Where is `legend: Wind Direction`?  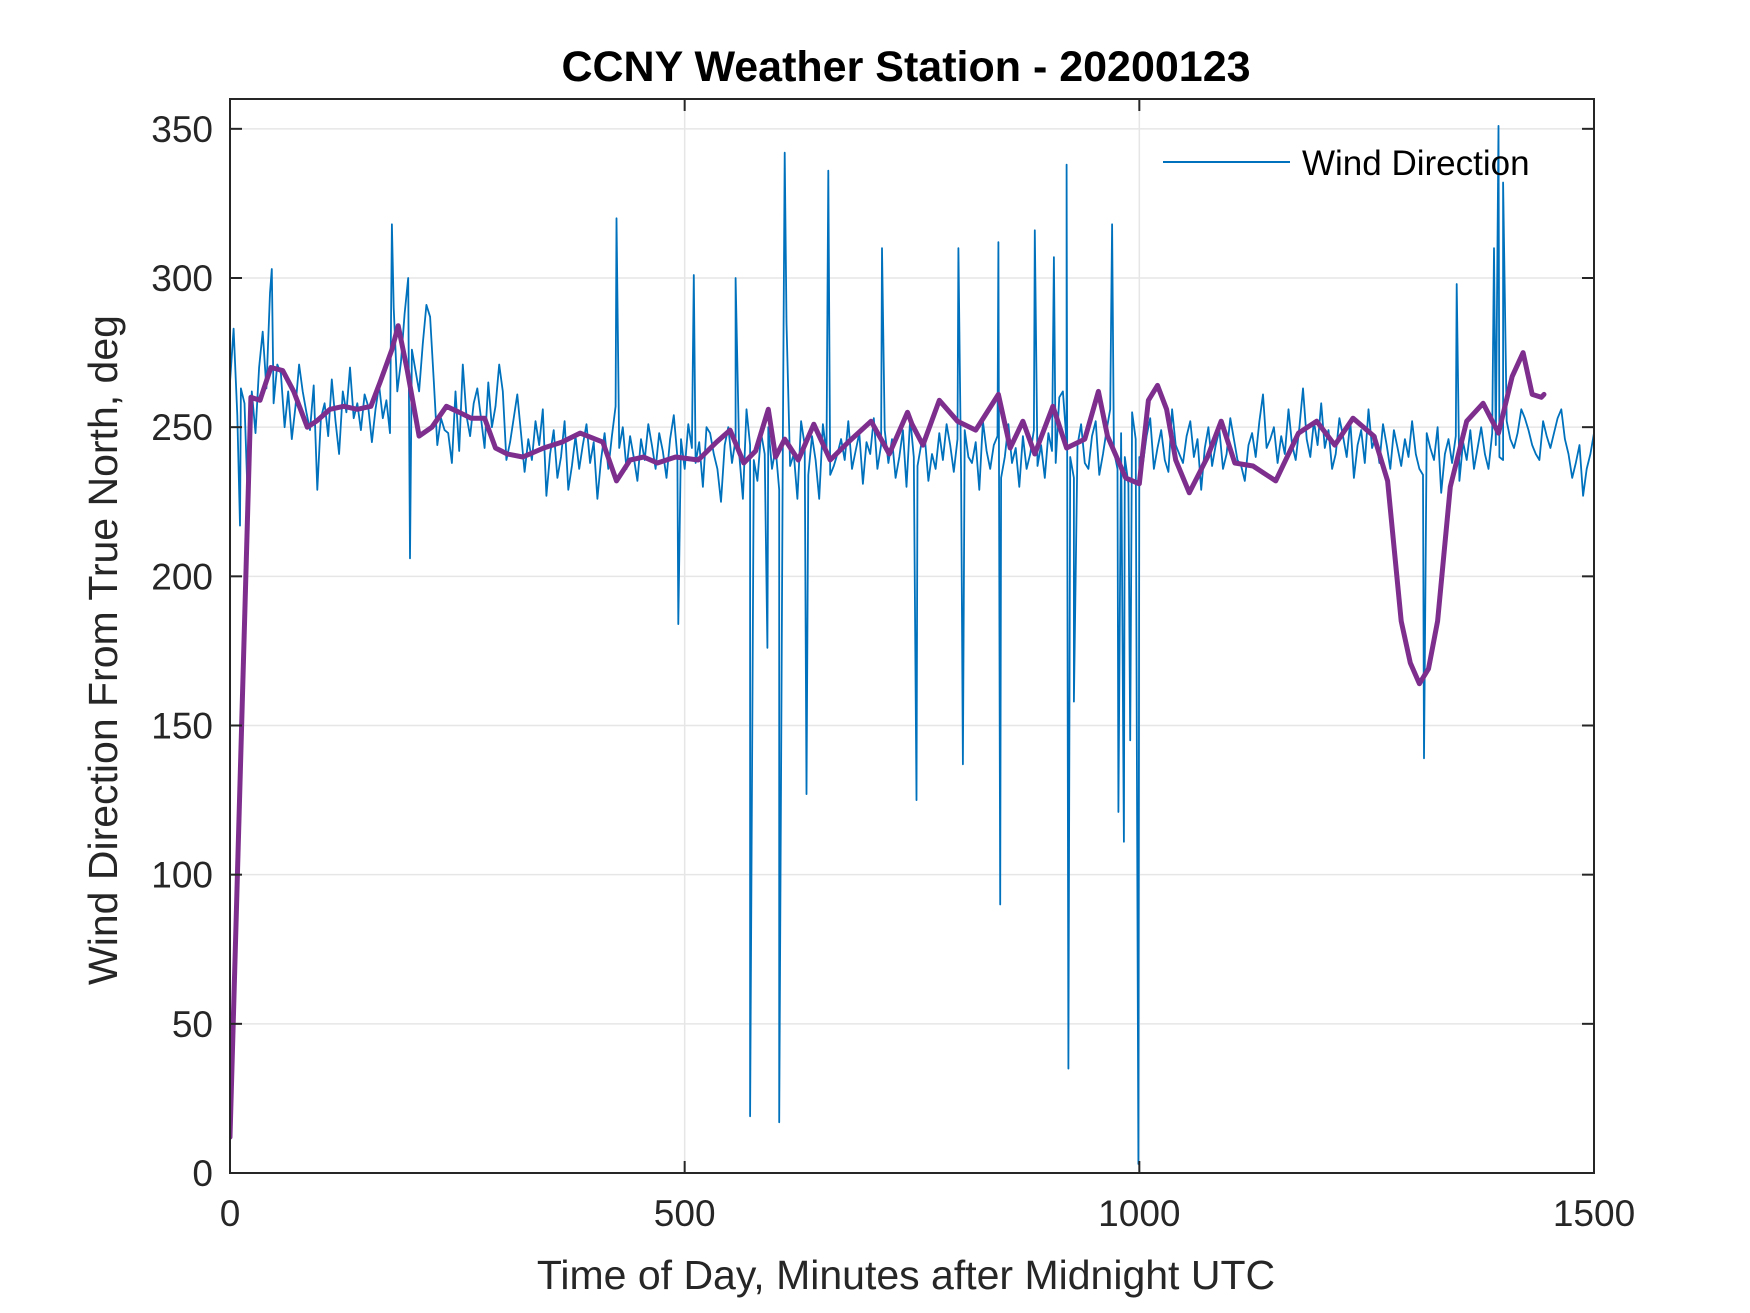
legend: Wind Direction is located at coordinates (1346, 163).